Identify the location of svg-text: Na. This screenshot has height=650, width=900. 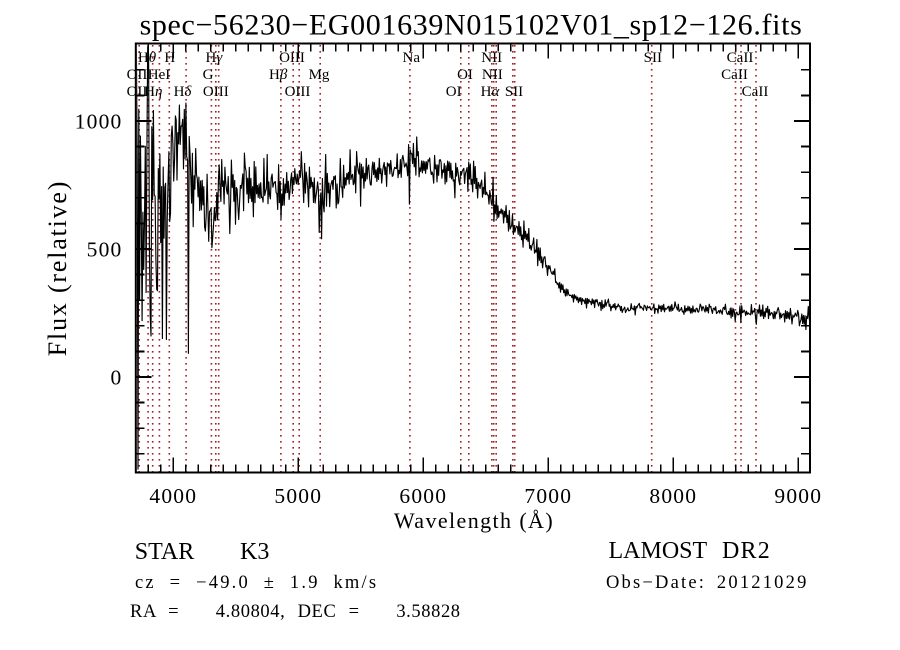
(412, 58).